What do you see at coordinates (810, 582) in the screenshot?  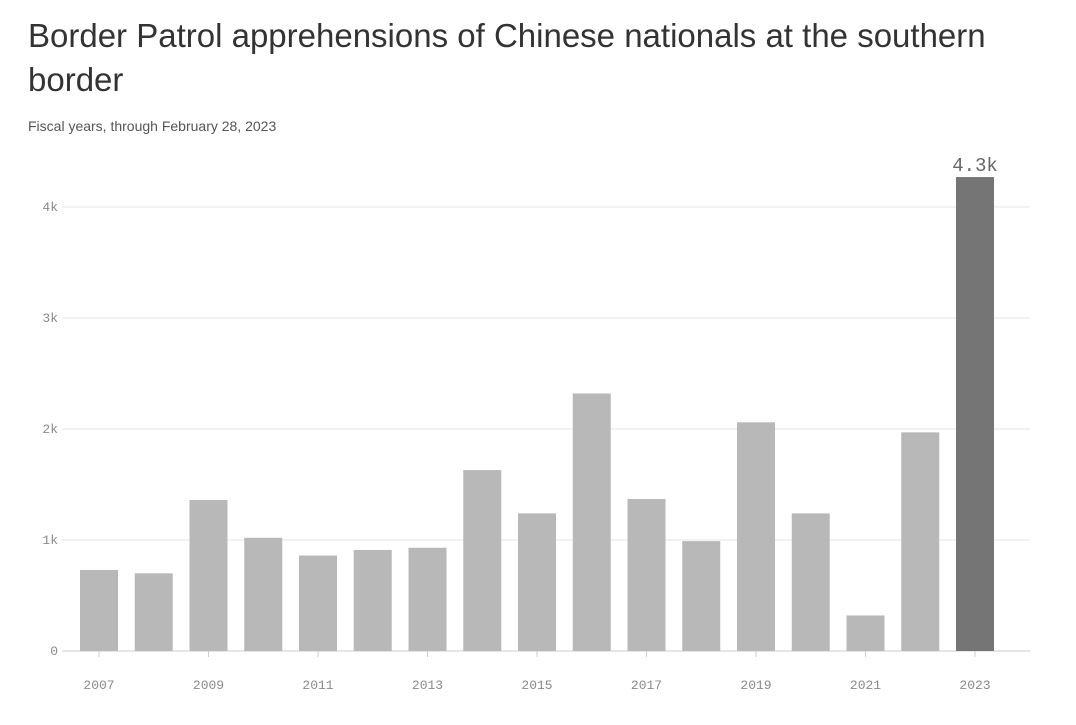 I see `bar-2020` at bounding box center [810, 582].